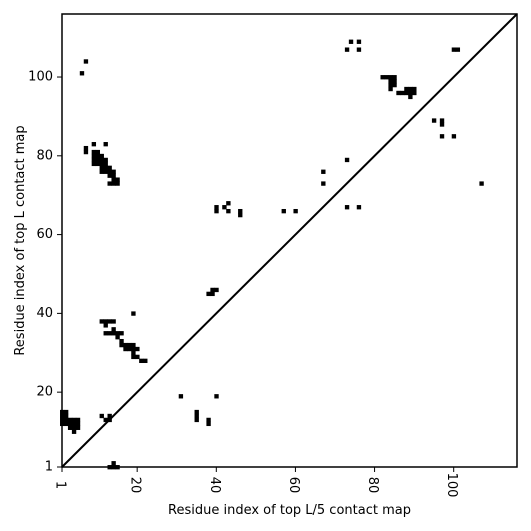 Image resolution: width=531 pixels, height=531 pixels. What do you see at coordinates (44, 392) in the screenshot?
I see `y-tick-label: 20` at bounding box center [44, 392].